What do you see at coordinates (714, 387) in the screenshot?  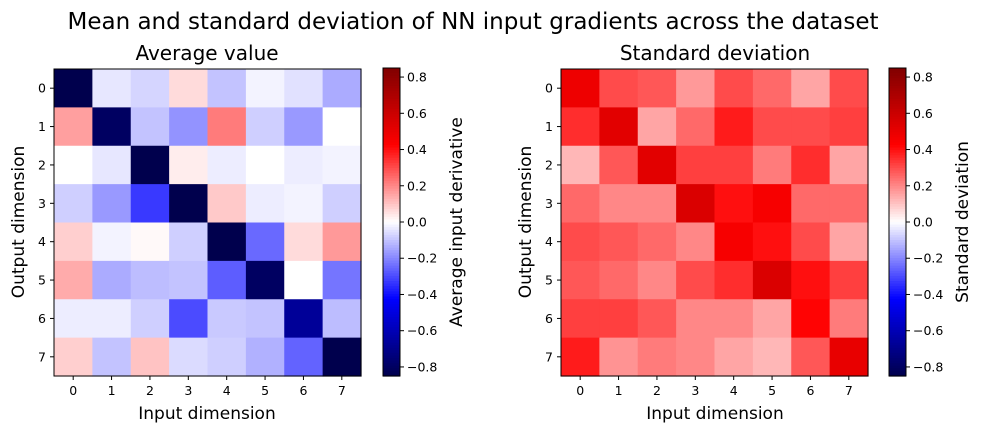 I see `std-heatmap-x-ticks: 0 1 2 3 4 5 6 7` at bounding box center [714, 387].